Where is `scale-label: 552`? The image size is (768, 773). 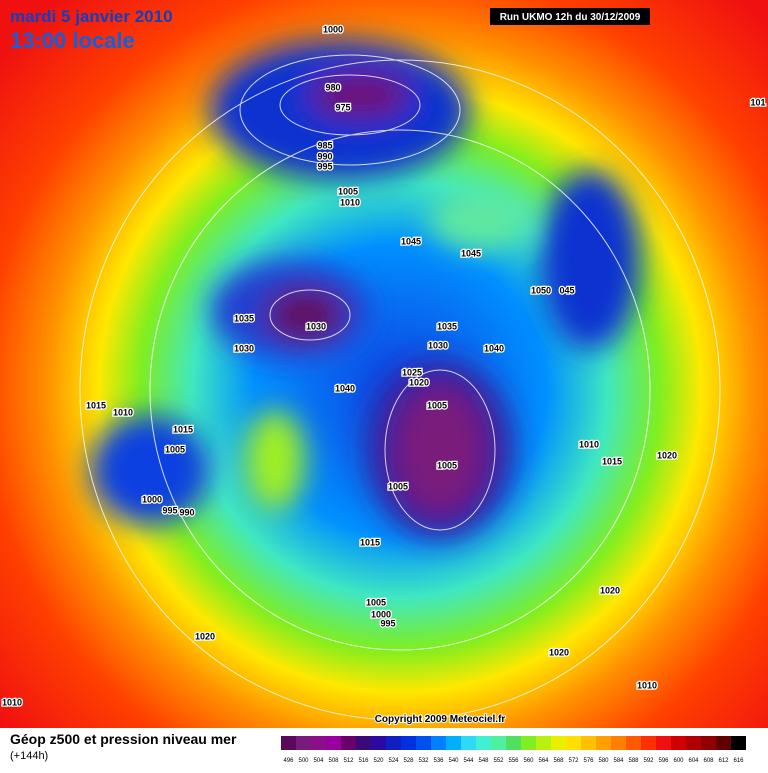 scale-label: 552 is located at coordinates (498, 761).